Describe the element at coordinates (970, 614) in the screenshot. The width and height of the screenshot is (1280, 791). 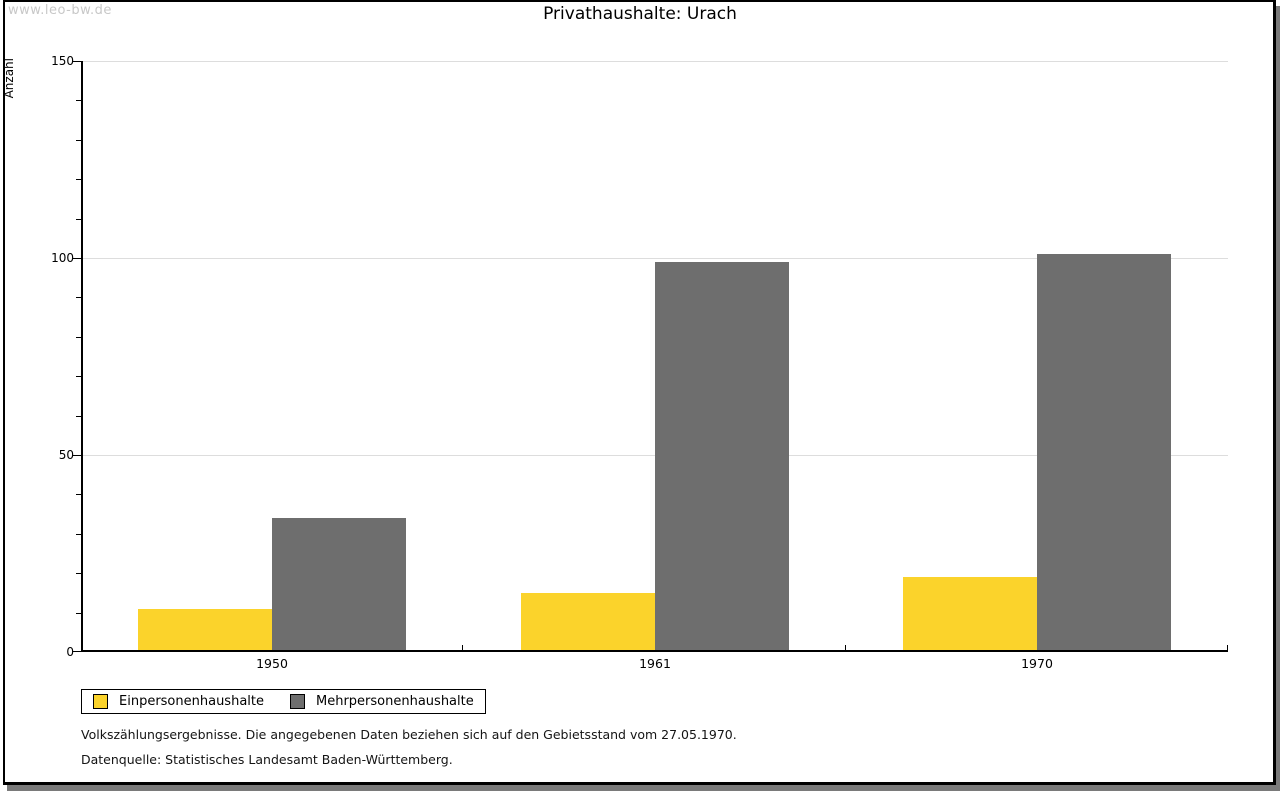
I see `bar-einpersonenhaushalte-1970` at that location.